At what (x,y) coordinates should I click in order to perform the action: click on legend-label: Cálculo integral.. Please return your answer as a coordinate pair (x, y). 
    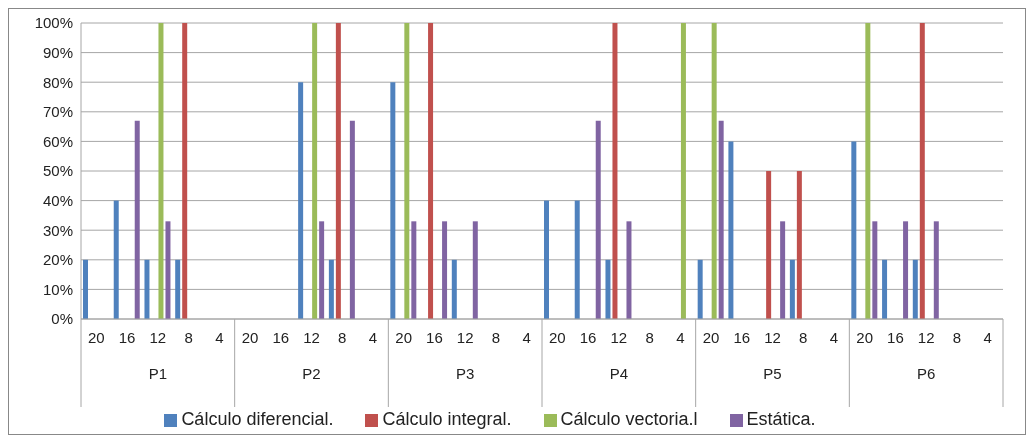
    Looking at the image, I should click on (447, 419).